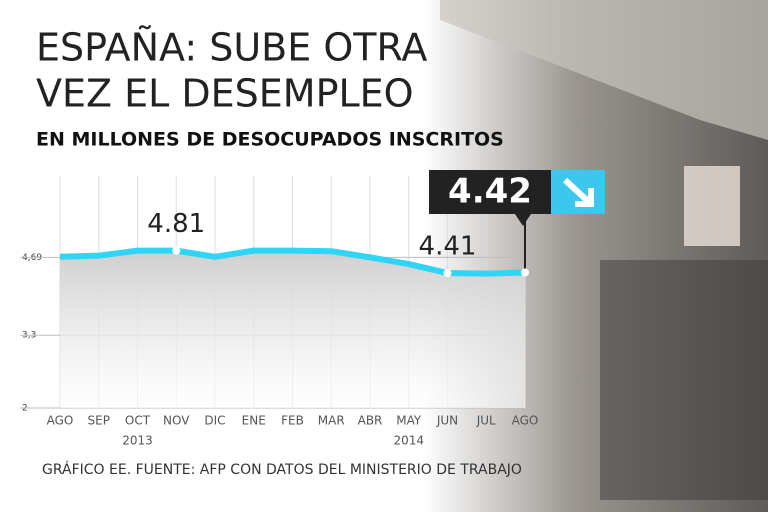 This screenshot has width=768, height=512. What do you see at coordinates (214, 421) in the screenshot?
I see `x-tick-label: DIC` at bounding box center [214, 421].